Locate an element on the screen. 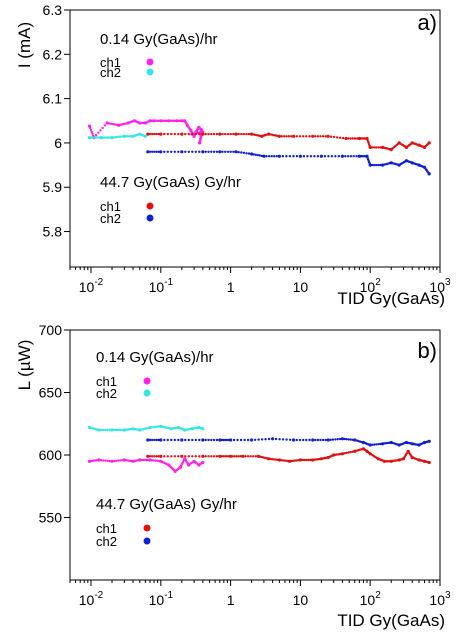 The width and height of the screenshot is (461, 634). y-tick-label: 5.8 is located at coordinates (53, 232).